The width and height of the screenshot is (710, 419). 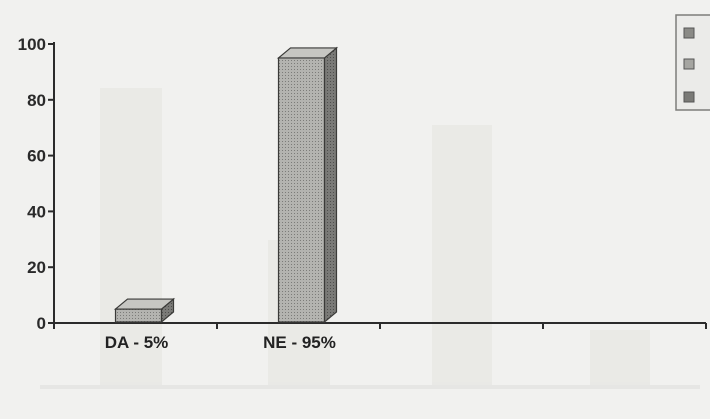 I want to click on x-category-label: NE - 95%, so click(x=299, y=342).